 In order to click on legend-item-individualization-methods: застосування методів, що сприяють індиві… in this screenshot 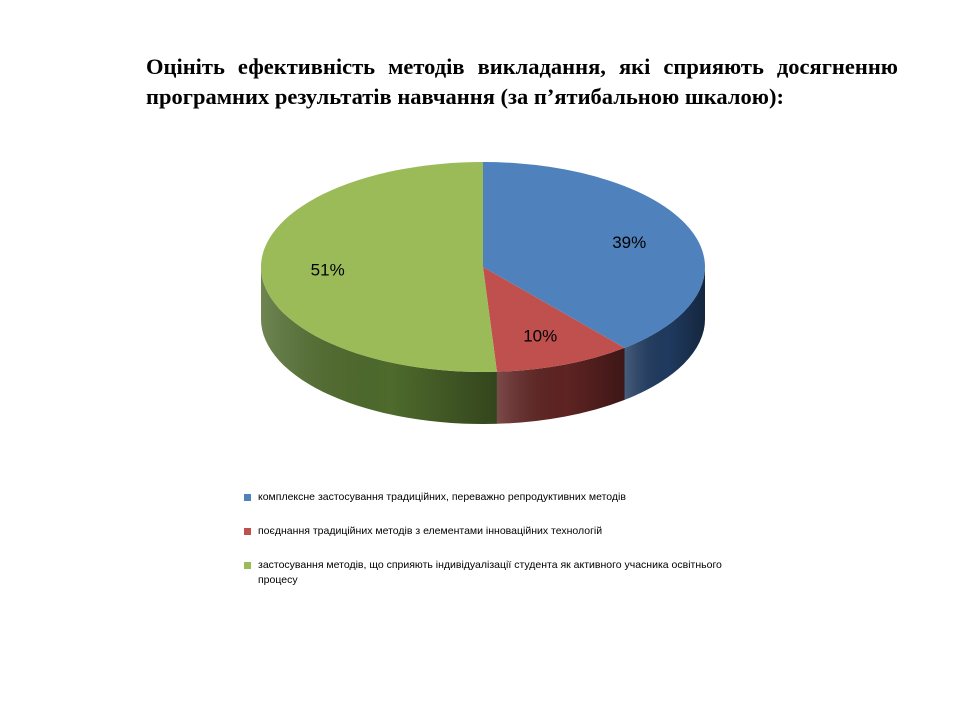, I will do `click(504, 573)`.